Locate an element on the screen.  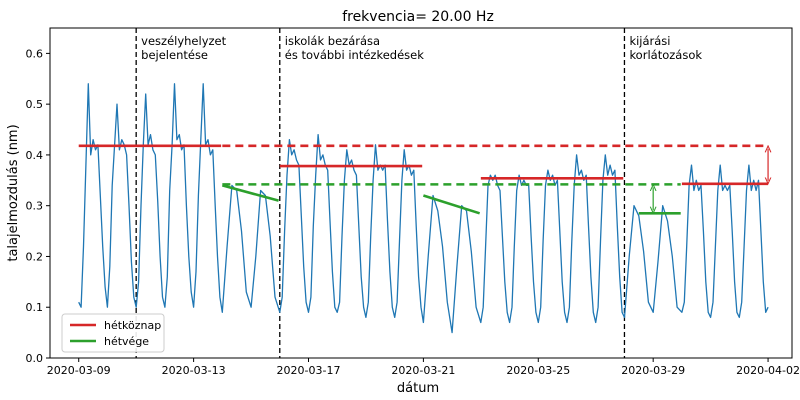
event-annotation: korlátozások is located at coordinates (665, 55).